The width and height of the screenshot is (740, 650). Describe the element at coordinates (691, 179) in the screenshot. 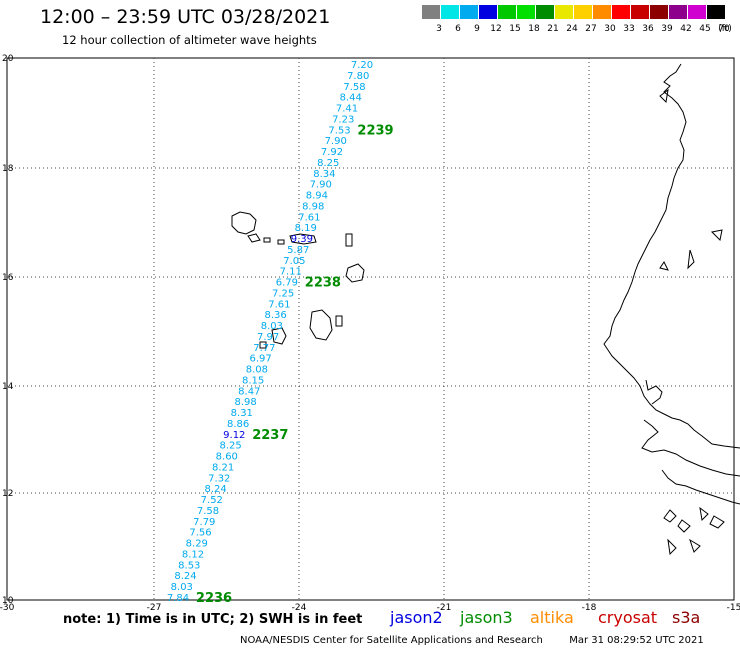

I see `coast-detail-a` at that location.